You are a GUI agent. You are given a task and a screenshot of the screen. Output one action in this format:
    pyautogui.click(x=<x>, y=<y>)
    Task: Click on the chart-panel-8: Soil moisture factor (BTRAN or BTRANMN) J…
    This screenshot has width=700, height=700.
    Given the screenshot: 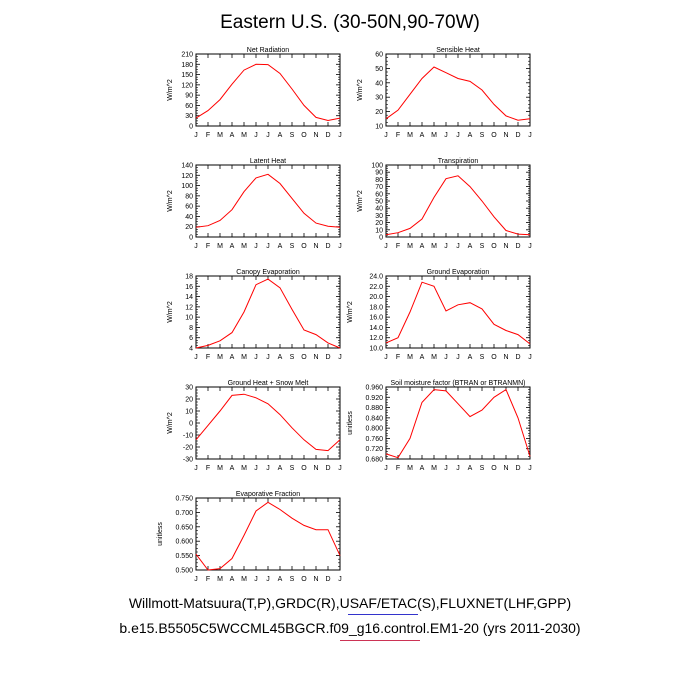 What is the action you would take?
    pyautogui.click(x=439, y=426)
    